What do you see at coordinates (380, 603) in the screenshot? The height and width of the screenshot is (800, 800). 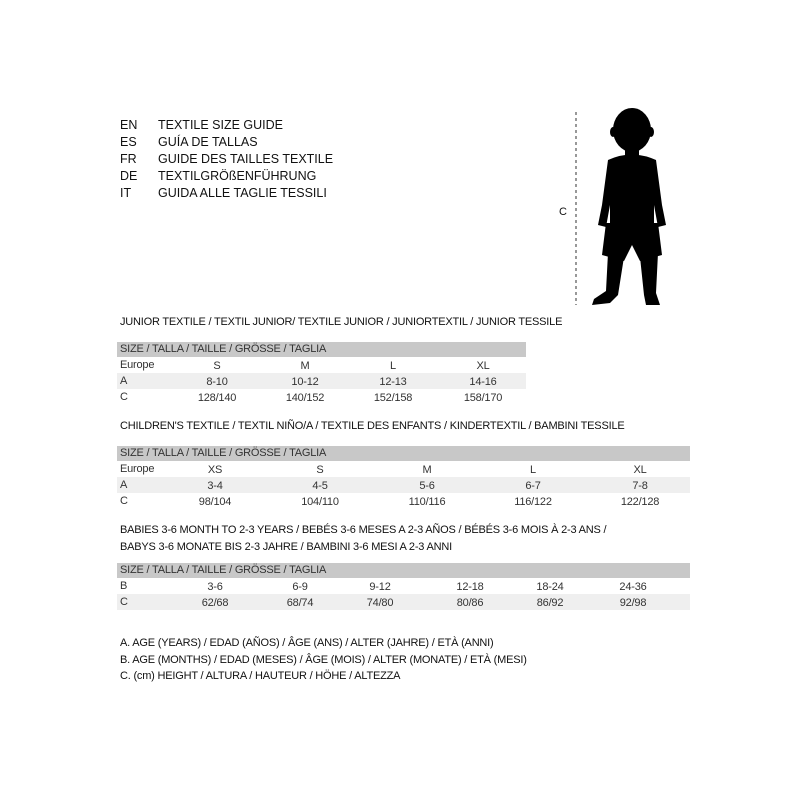 I see `table-cell: 74/80` at bounding box center [380, 603].